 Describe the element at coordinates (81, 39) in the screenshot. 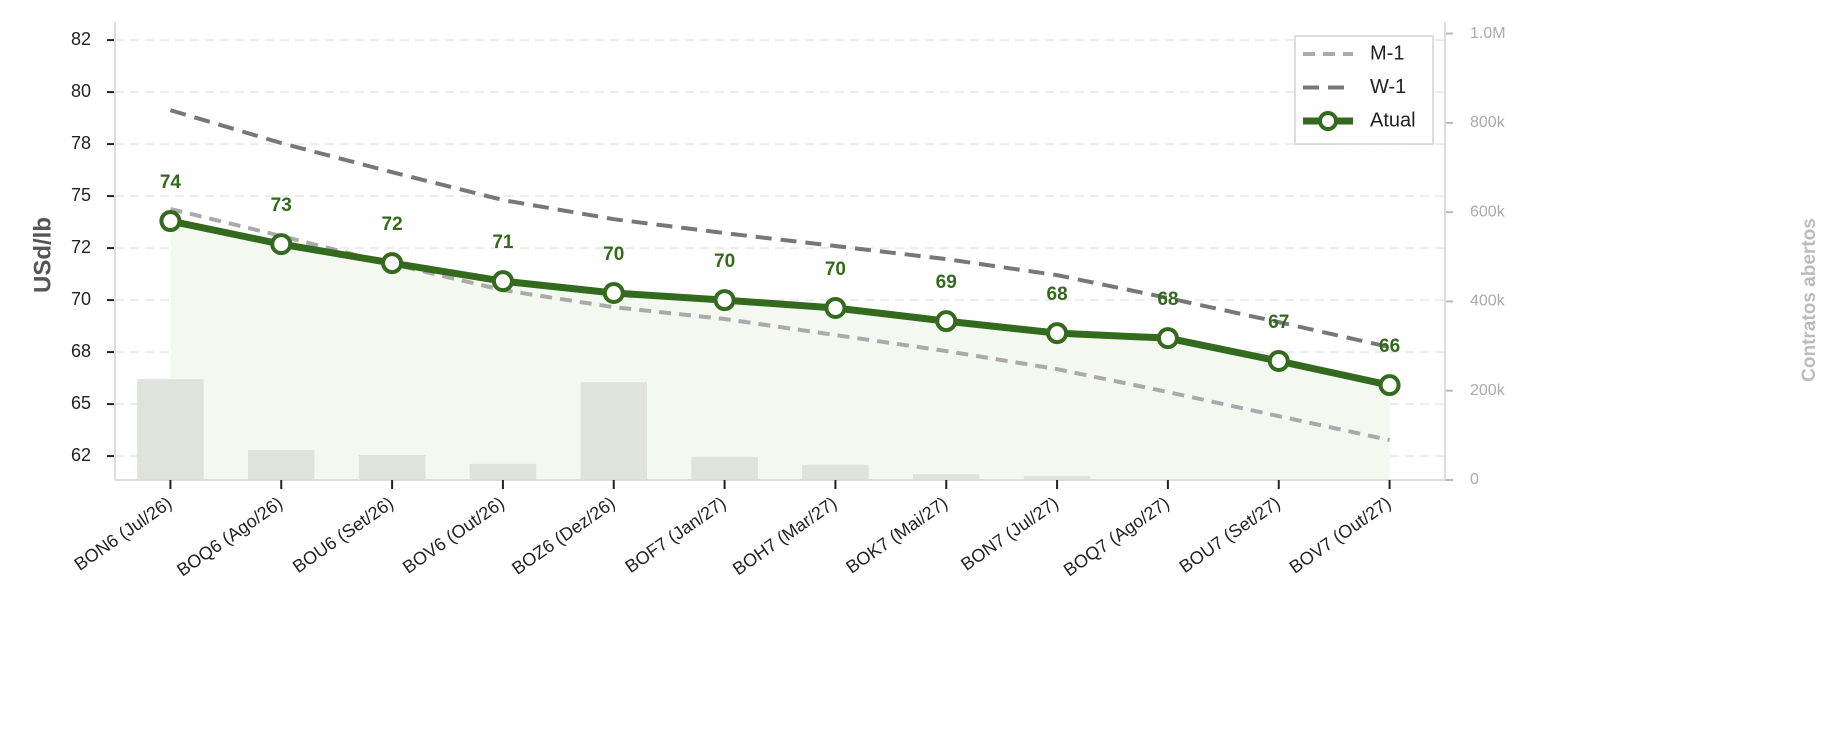

I see `y-tick-label: 82` at that location.